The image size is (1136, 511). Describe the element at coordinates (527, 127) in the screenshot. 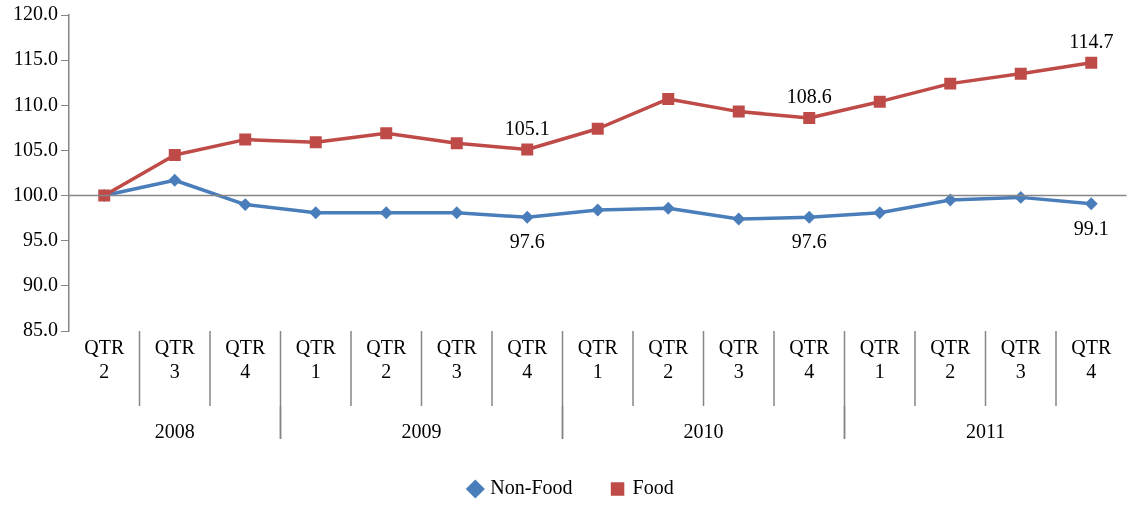

I see `data-label: 105.1` at that location.